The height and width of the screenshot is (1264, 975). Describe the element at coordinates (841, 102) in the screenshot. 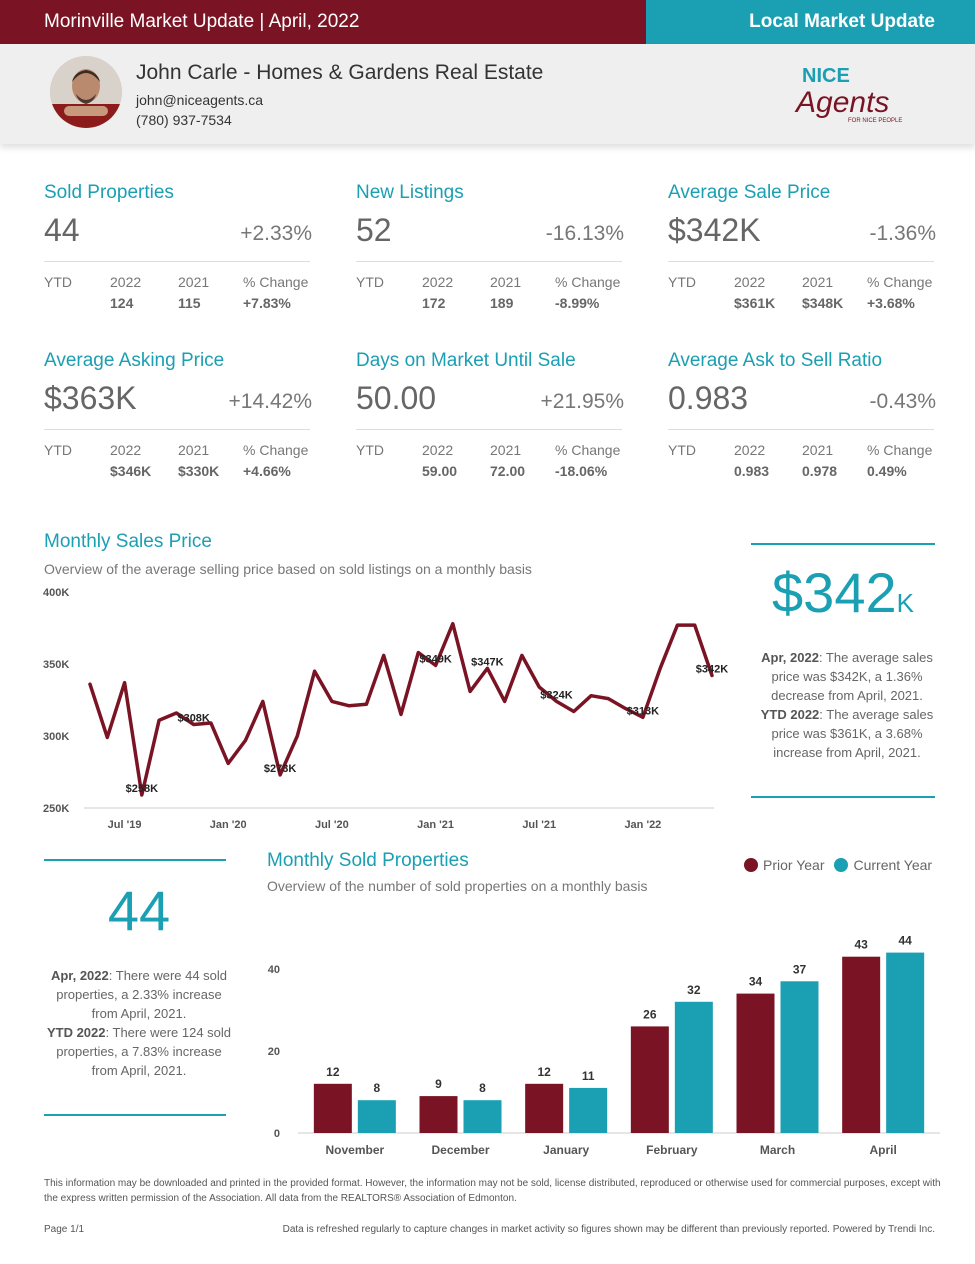

I see `logo-line2: Agents` at that location.